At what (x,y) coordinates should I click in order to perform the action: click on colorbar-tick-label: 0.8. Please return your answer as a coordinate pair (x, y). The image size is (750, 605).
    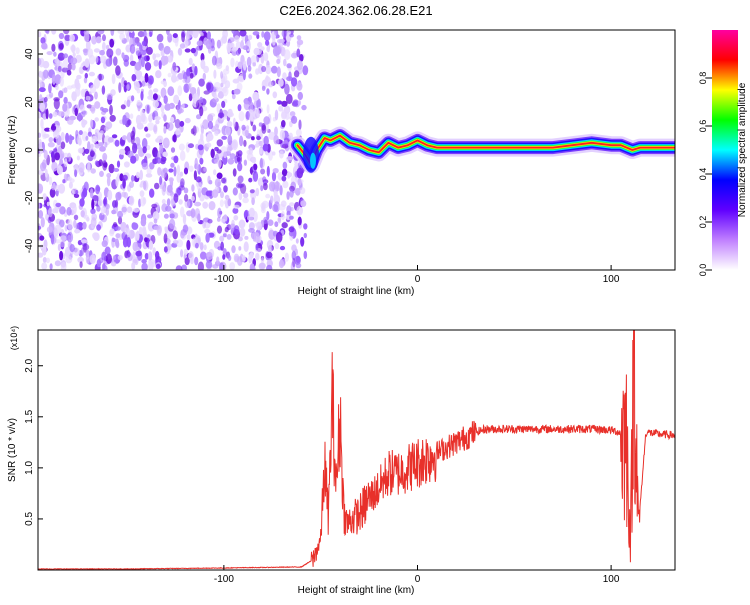
    Looking at the image, I should click on (703, 78).